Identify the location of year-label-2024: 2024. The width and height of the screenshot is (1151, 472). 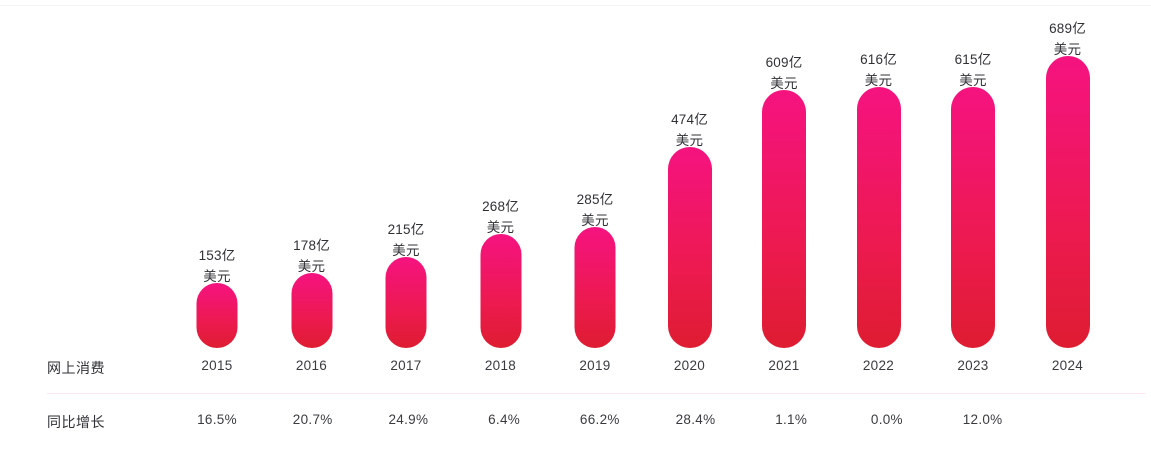
(1067, 365).